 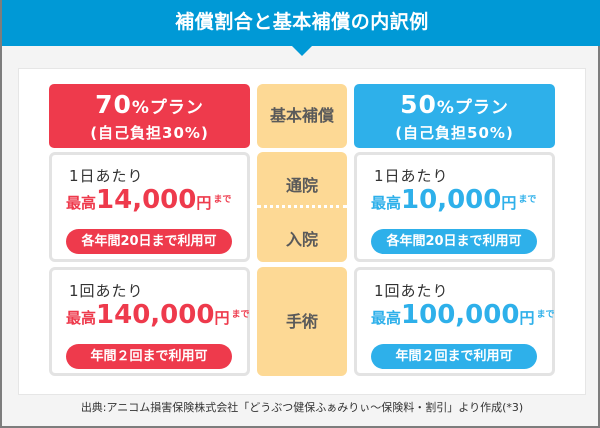 I want to click on category-outpatient: 通院, so click(x=301, y=185).